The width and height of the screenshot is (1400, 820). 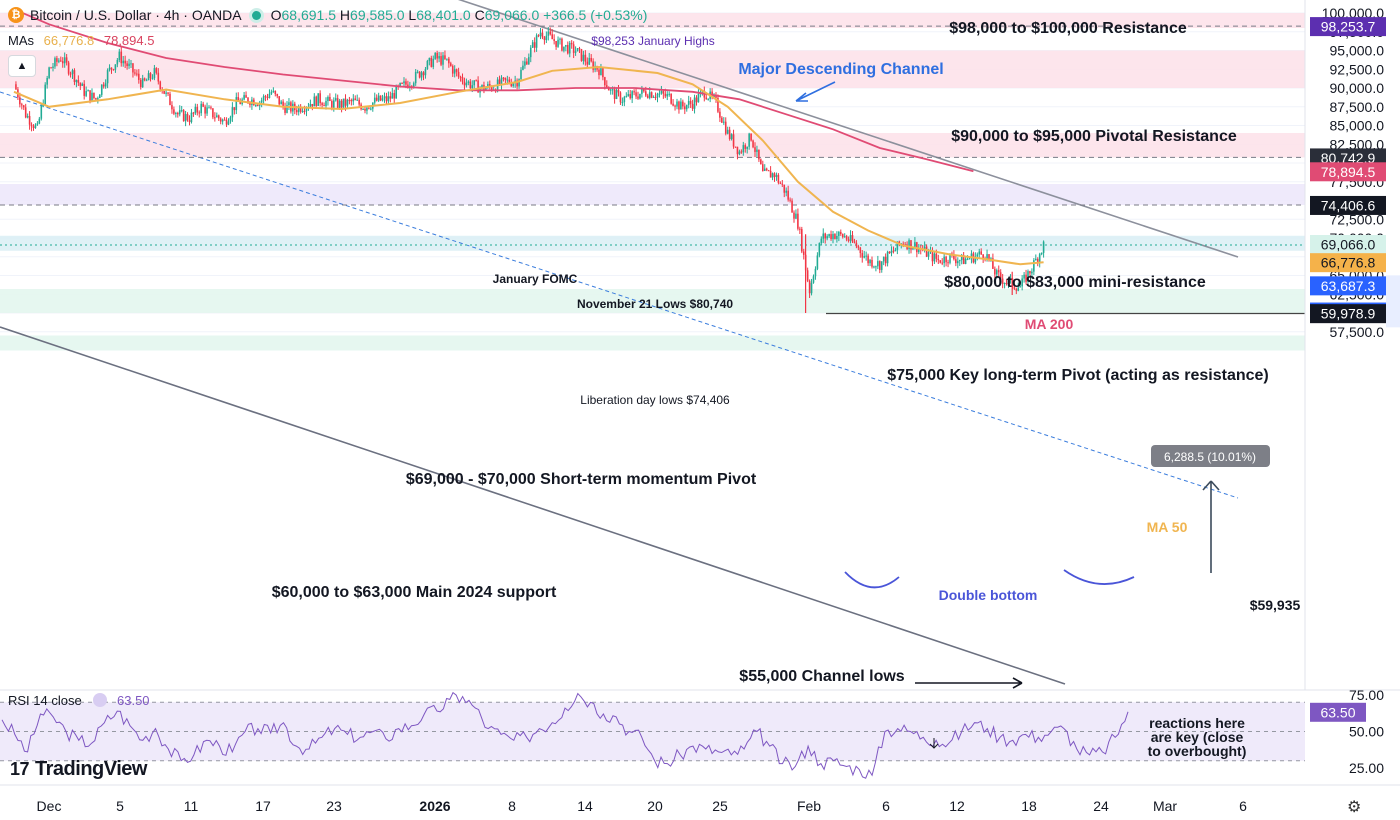 What do you see at coordinates (100, 700) in the screenshot?
I see `rsi-settings-icon` at bounding box center [100, 700].